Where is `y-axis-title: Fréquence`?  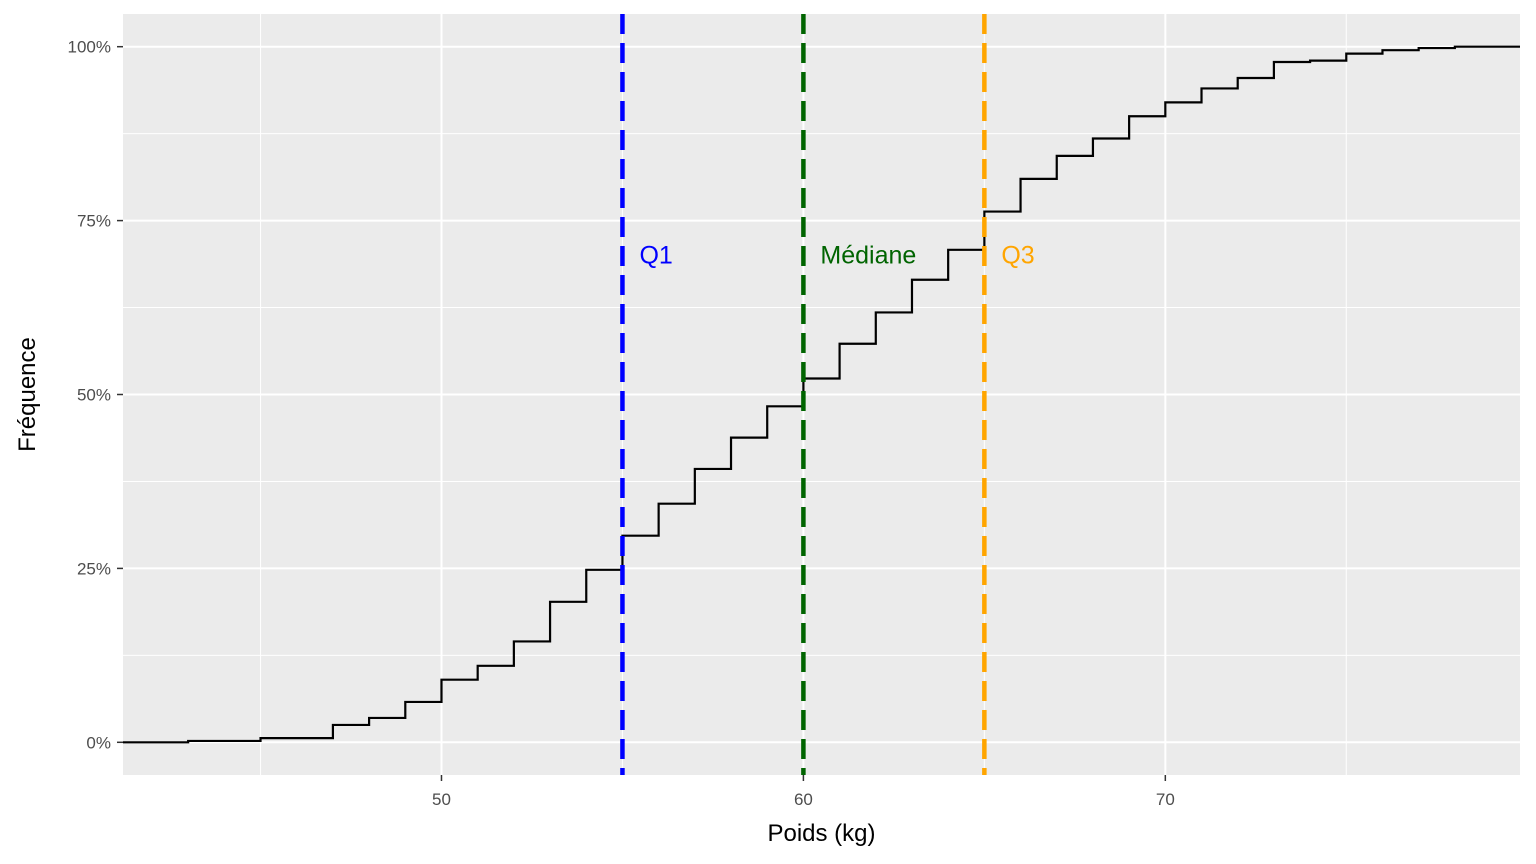 y-axis-title: Fréquence is located at coordinates (27, 394).